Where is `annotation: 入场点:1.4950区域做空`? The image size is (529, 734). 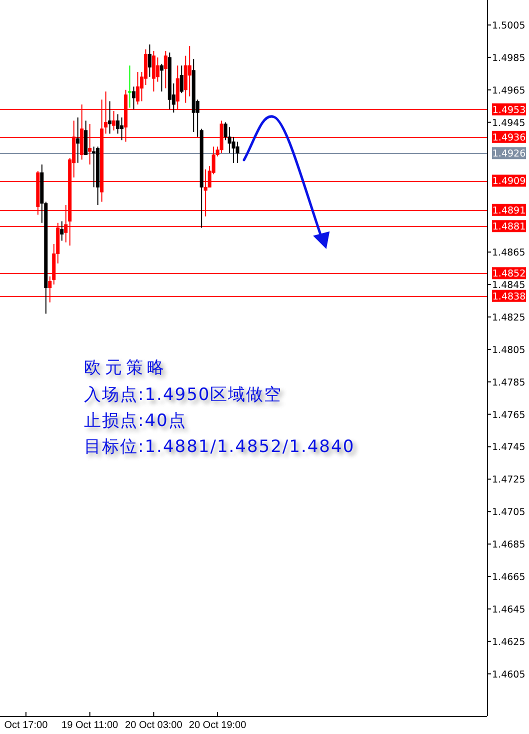 annotation: 入场点:1.4950区域做空 is located at coordinates (183, 395).